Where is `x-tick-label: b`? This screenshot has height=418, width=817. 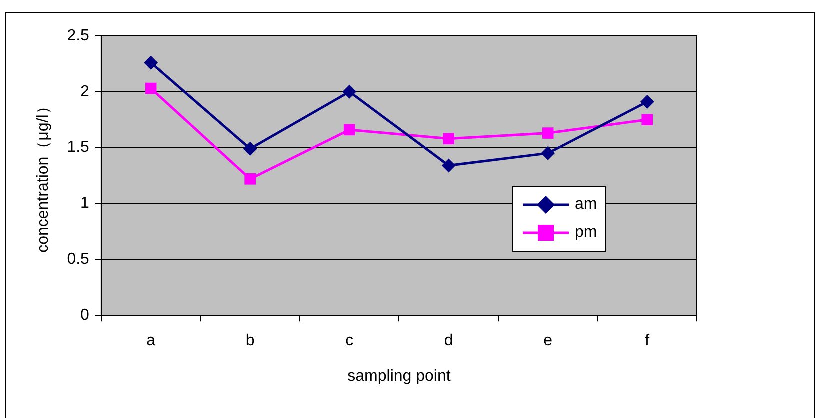
x-tick-label: b is located at coordinates (250, 341).